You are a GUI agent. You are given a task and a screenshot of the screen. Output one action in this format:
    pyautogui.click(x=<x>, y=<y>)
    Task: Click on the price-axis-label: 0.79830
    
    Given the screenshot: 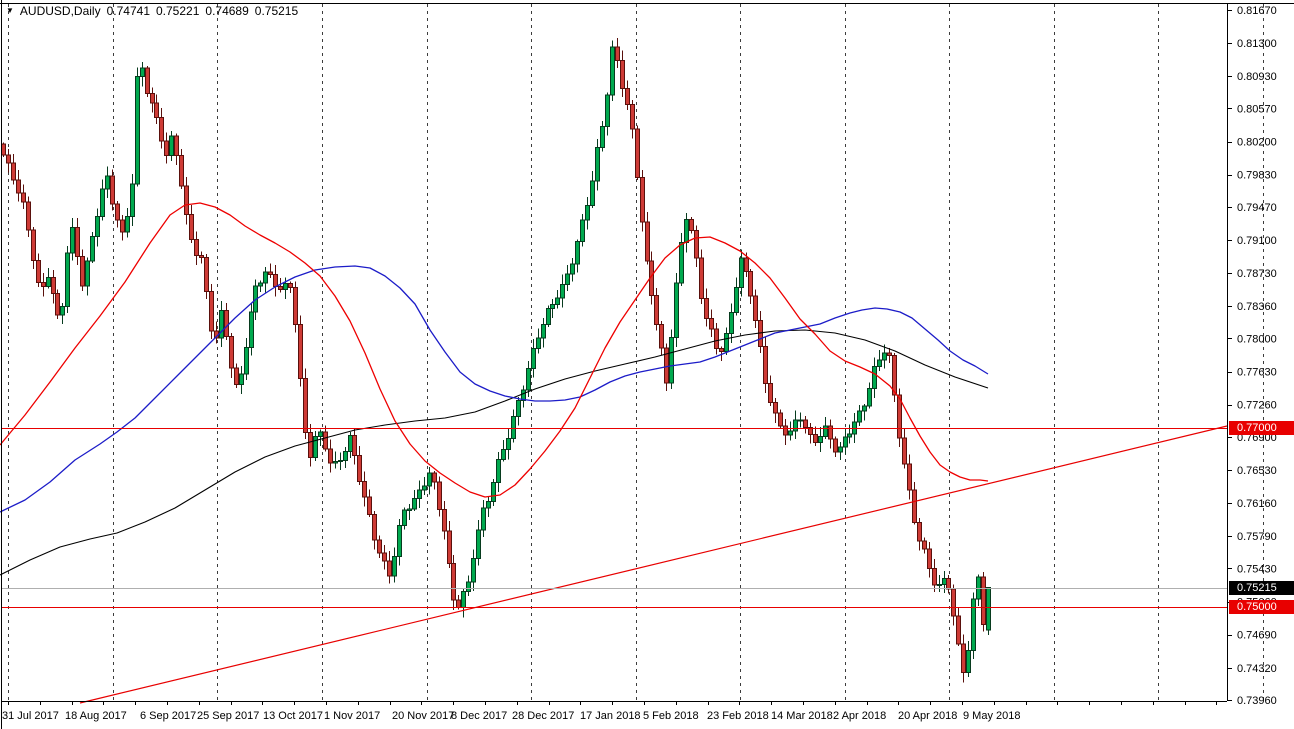 What is the action you would take?
    pyautogui.click(x=1257, y=176)
    